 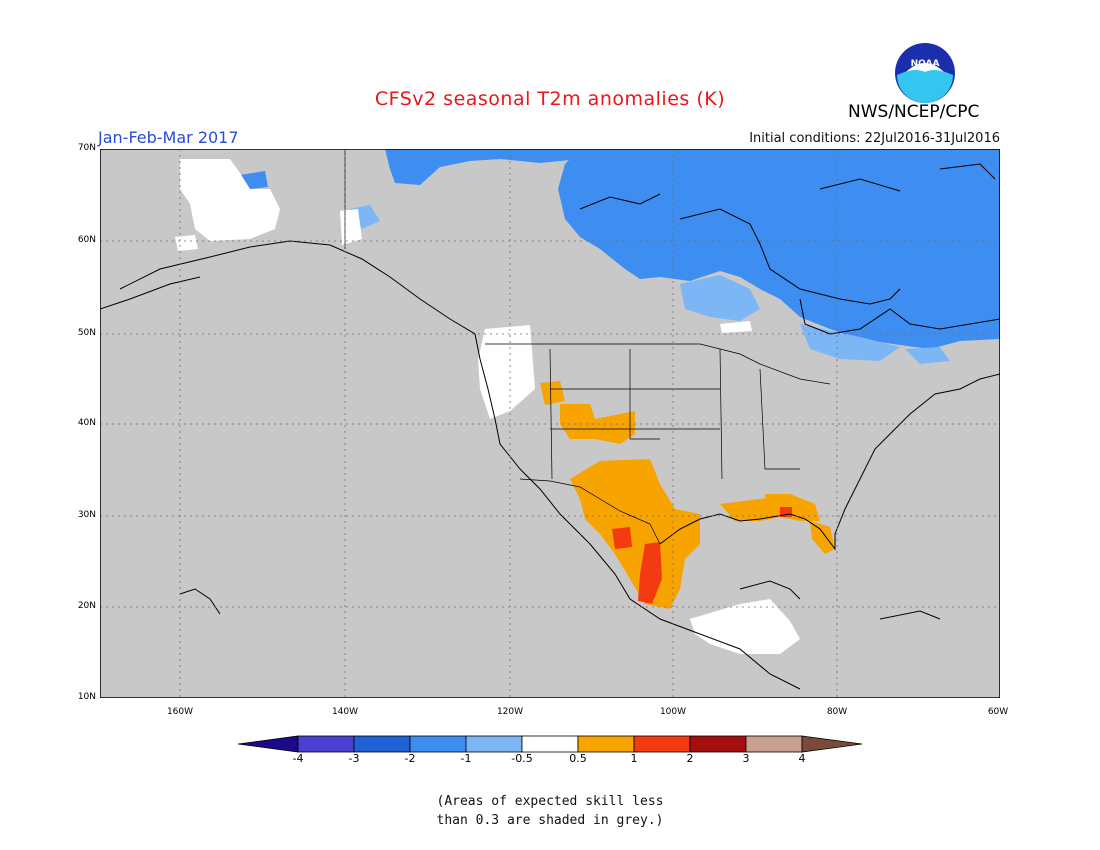 What do you see at coordinates (914, 112) in the screenshot?
I see `agency-label: NWS/NCEP/CPC` at bounding box center [914, 112].